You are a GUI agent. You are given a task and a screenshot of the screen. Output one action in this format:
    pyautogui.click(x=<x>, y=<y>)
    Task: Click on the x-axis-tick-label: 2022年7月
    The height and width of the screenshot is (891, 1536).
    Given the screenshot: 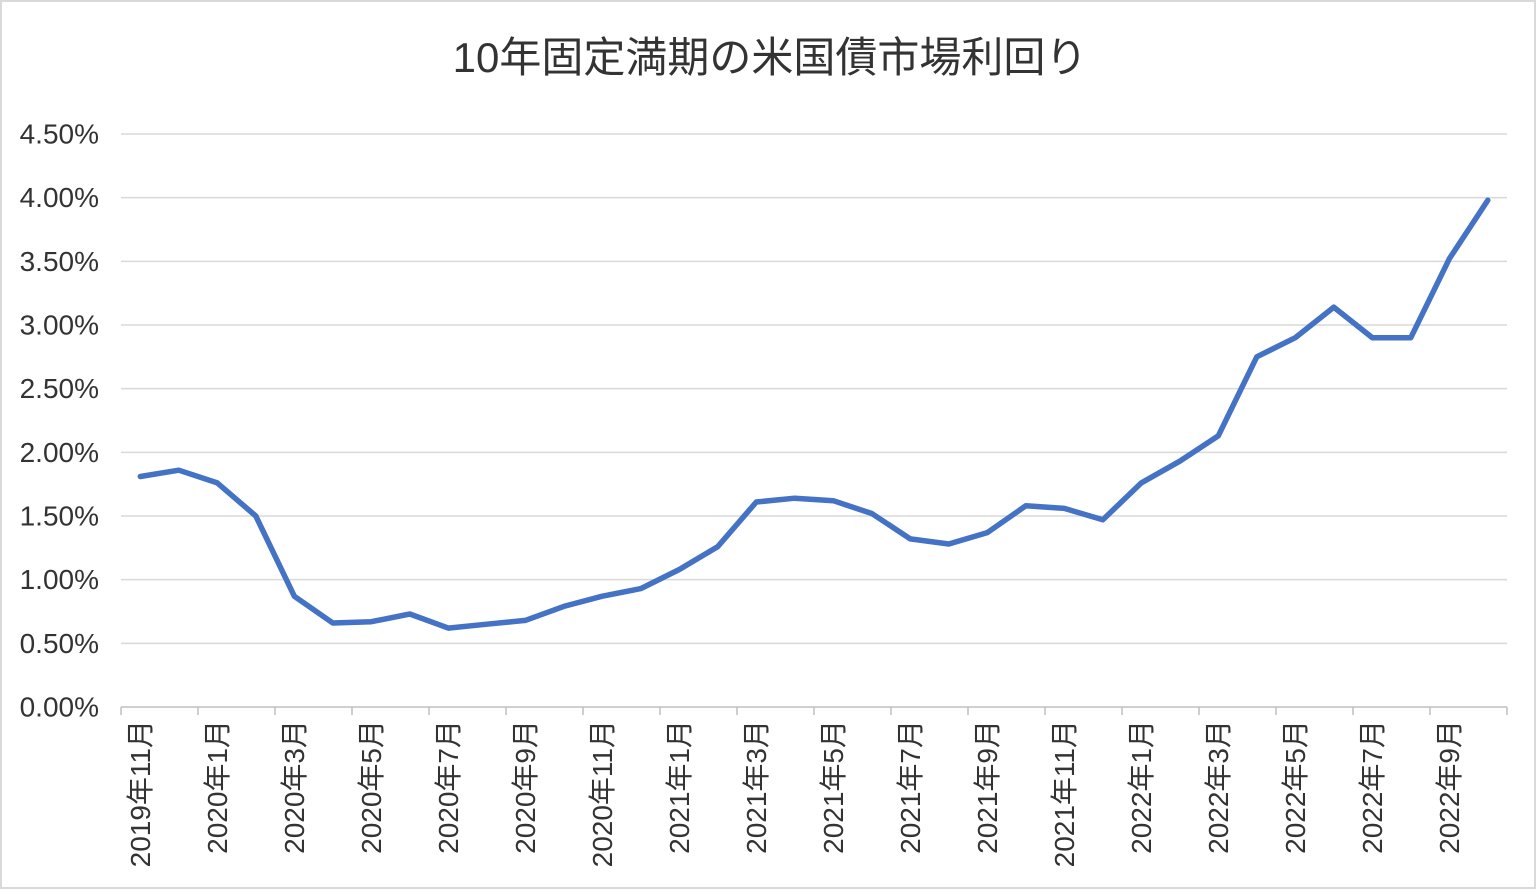 What is the action you would take?
    pyautogui.click(x=1372, y=787)
    